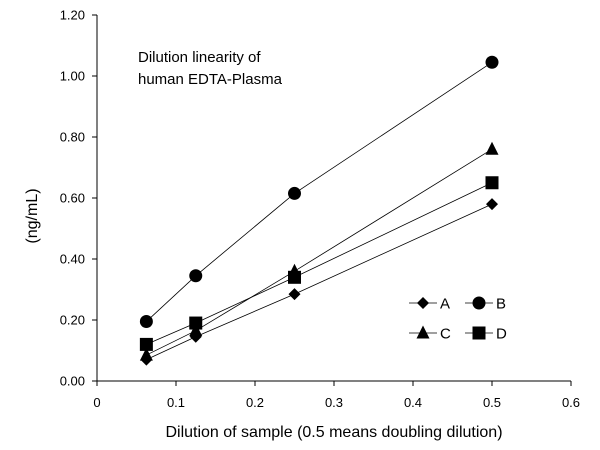  Describe the element at coordinates (458, 319) in the screenshot. I see `legend: A B C D` at that location.